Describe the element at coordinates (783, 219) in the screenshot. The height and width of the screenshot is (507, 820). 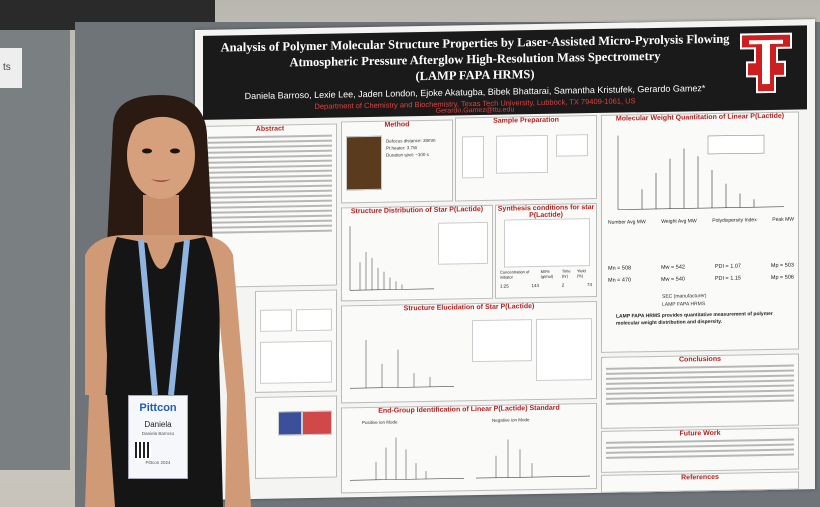
I see `mw-label: Peak MW` at that location.